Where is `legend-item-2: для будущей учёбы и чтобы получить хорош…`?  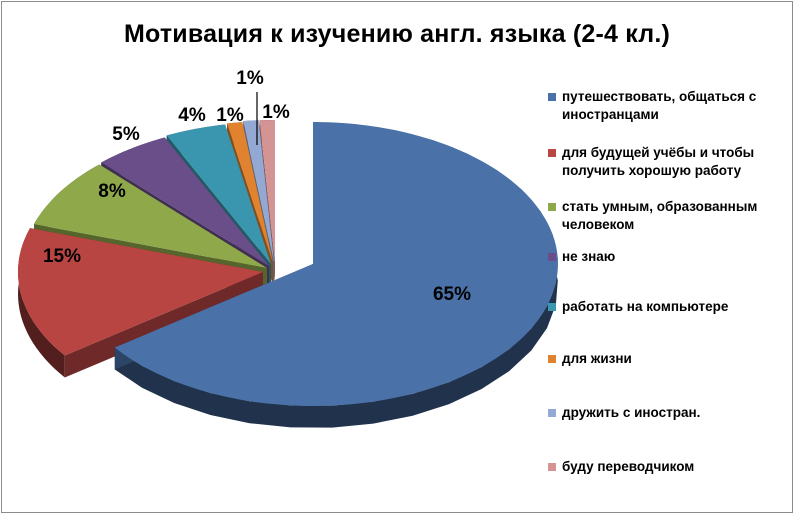
legend-item-2: для будущей учёбы и чтобы получить хорош… is located at coordinates (668, 162).